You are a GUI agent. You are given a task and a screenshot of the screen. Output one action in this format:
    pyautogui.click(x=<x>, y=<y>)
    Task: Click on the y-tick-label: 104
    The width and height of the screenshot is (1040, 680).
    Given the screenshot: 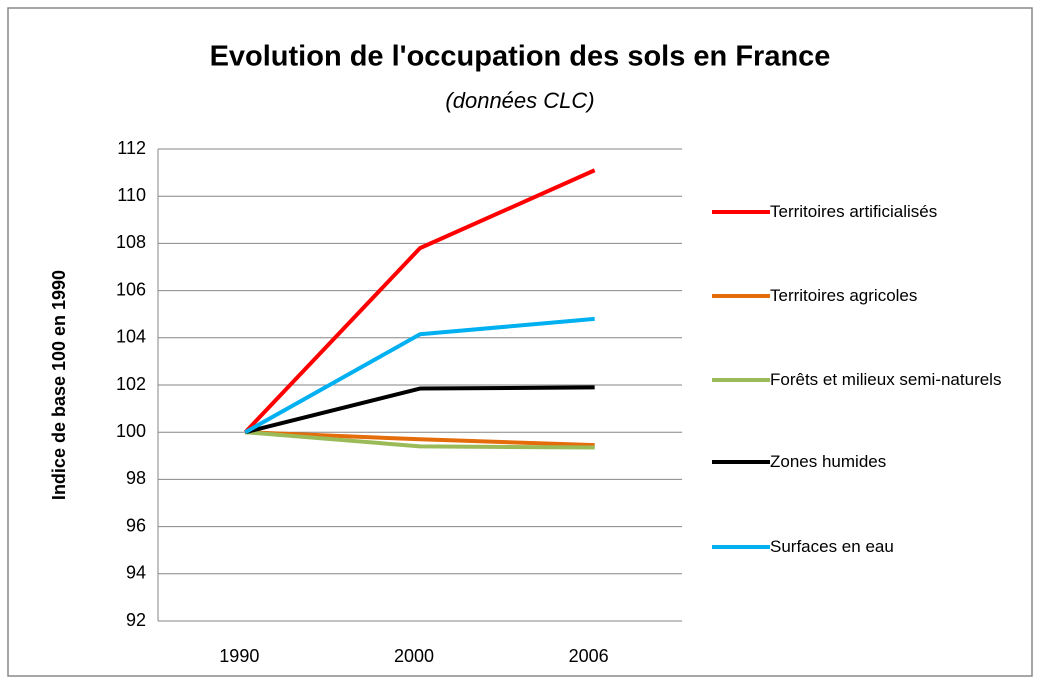 What is the action you would take?
    pyautogui.click(x=131, y=337)
    